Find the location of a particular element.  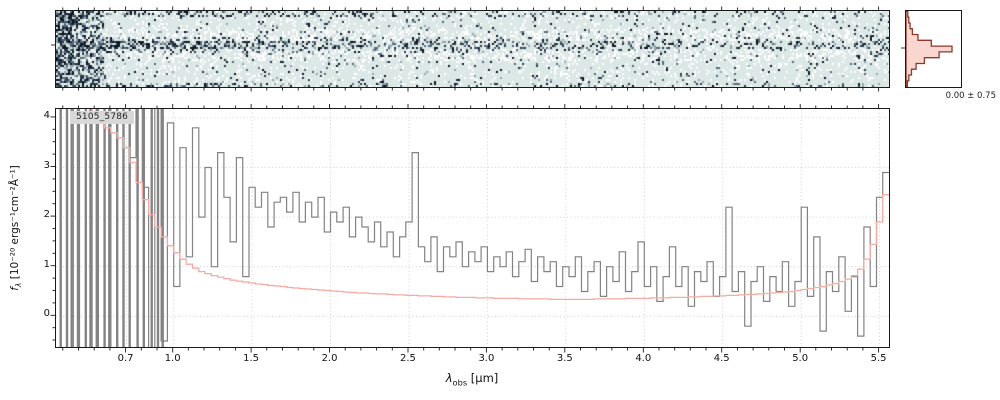

x-tick-label: 3.5 is located at coordinates (564, 358).